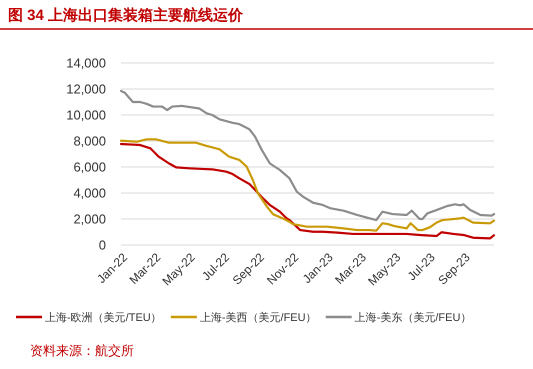 Image resolution: width=533 pixels, height=369 pixels. I want to click on y-tick-label: 0, so click(102, 245).